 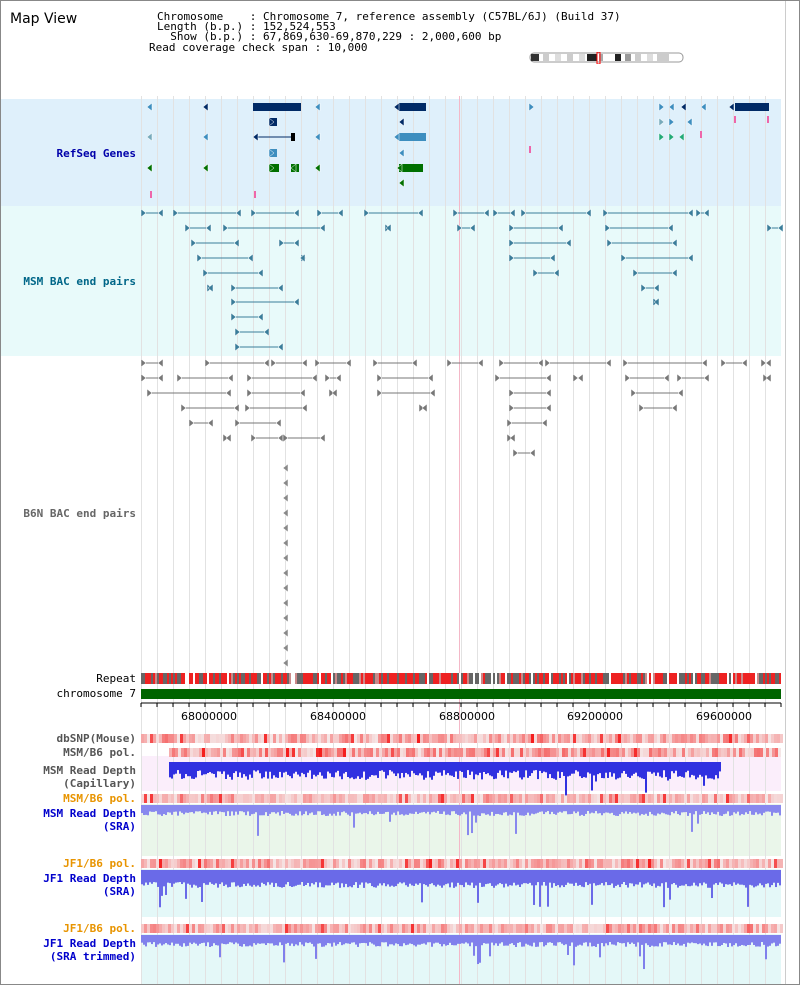 I want to click on msm-b6-pol-label-2: MSM/B6 pol., so click(x=99, y=798).